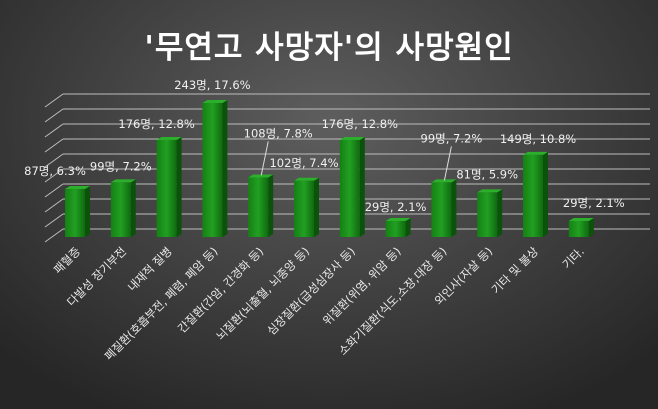  What do you see at coordinates (538, 139) in the screenshot?
I see `data-label: 149명, 10.8%` at bounding box center [538, 139].